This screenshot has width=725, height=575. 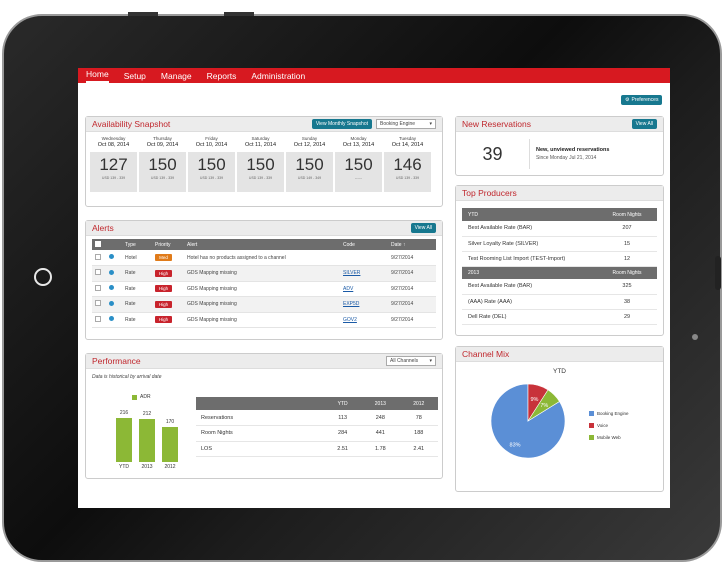 I want to click on legend-swatch, so click(x=134, y=397).